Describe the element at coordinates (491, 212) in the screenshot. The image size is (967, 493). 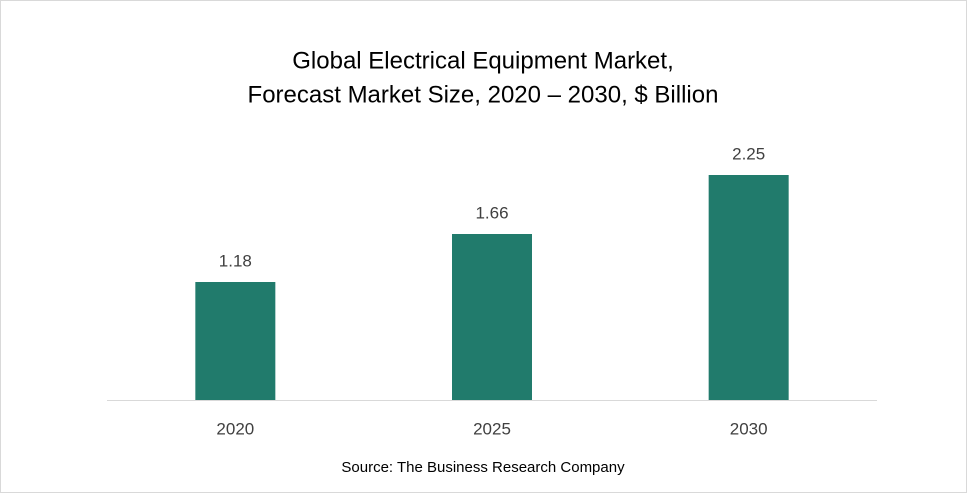
I see `value-label: 1.66` at that location.